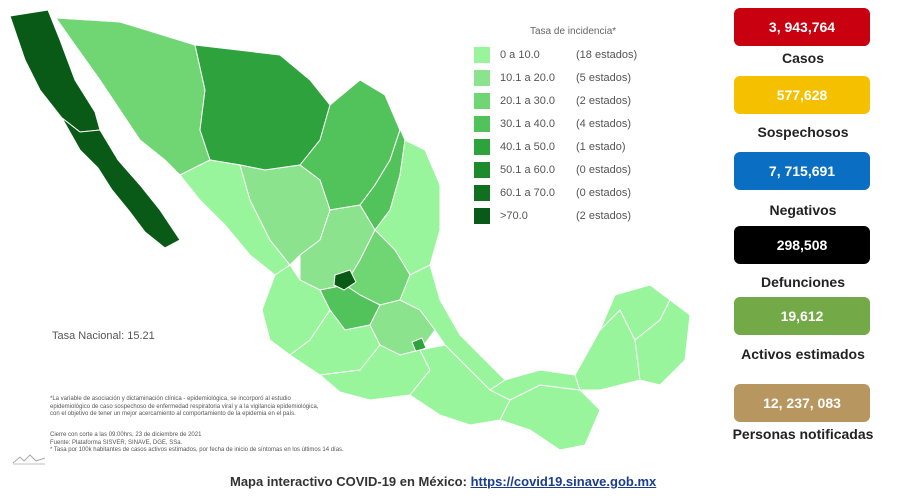 This screenshot has width=899, height=499. Describe the element at coordinates (803, 434) in the screenshot. I see `personas-label: Personas notificadas` at that location.